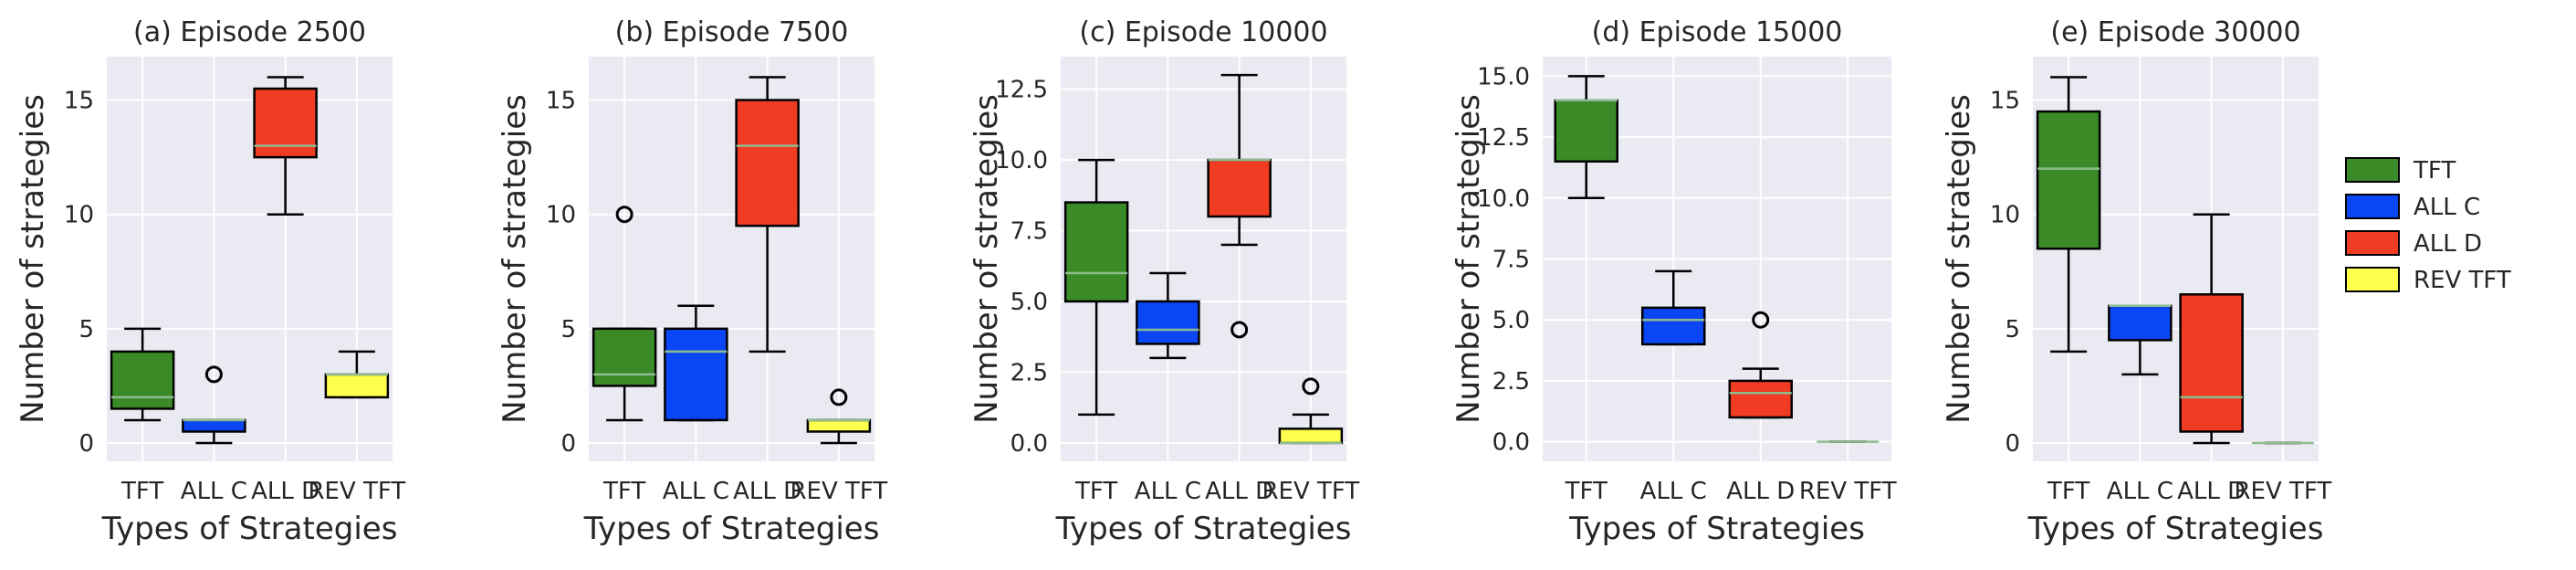  I want to click on legend-label: ALL C, so click(2447, 207).